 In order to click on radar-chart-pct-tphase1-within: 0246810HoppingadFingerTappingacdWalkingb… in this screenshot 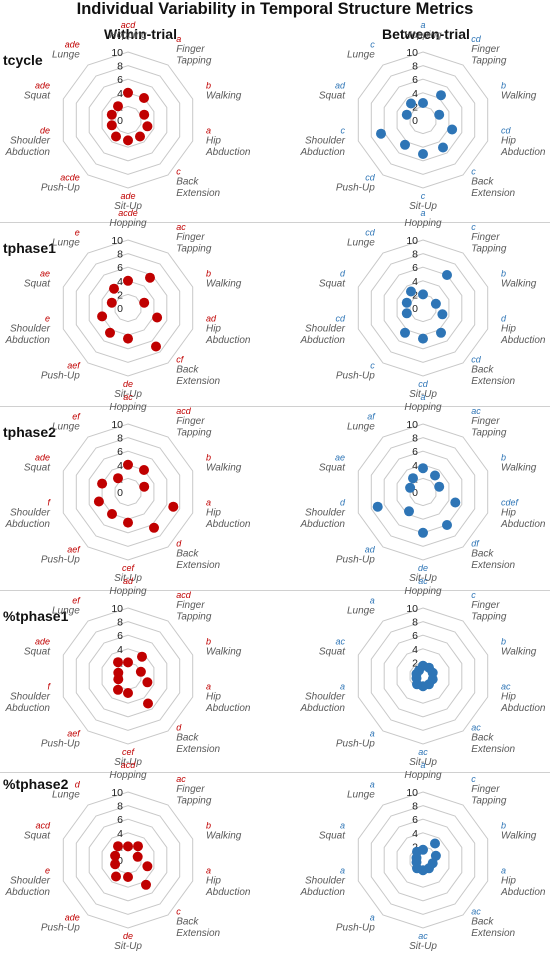, I will do `click(128, 672)`.